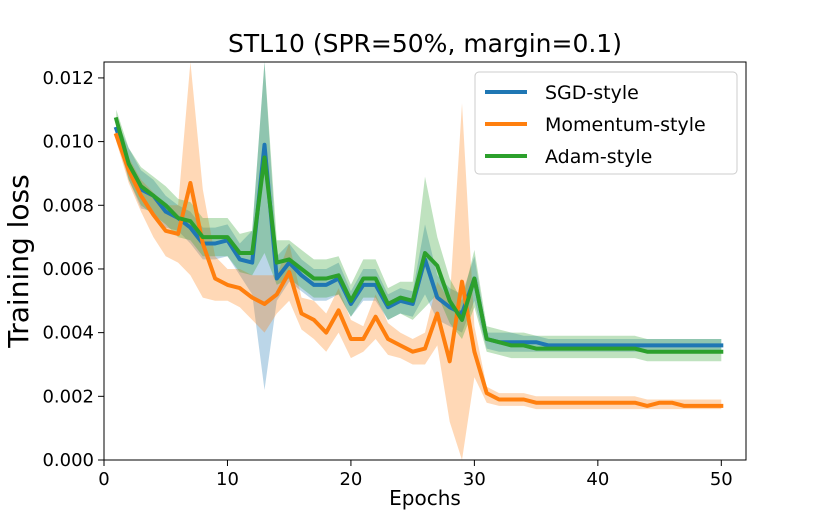  I want to click on x-tick-label: 10, so click(227, 479).